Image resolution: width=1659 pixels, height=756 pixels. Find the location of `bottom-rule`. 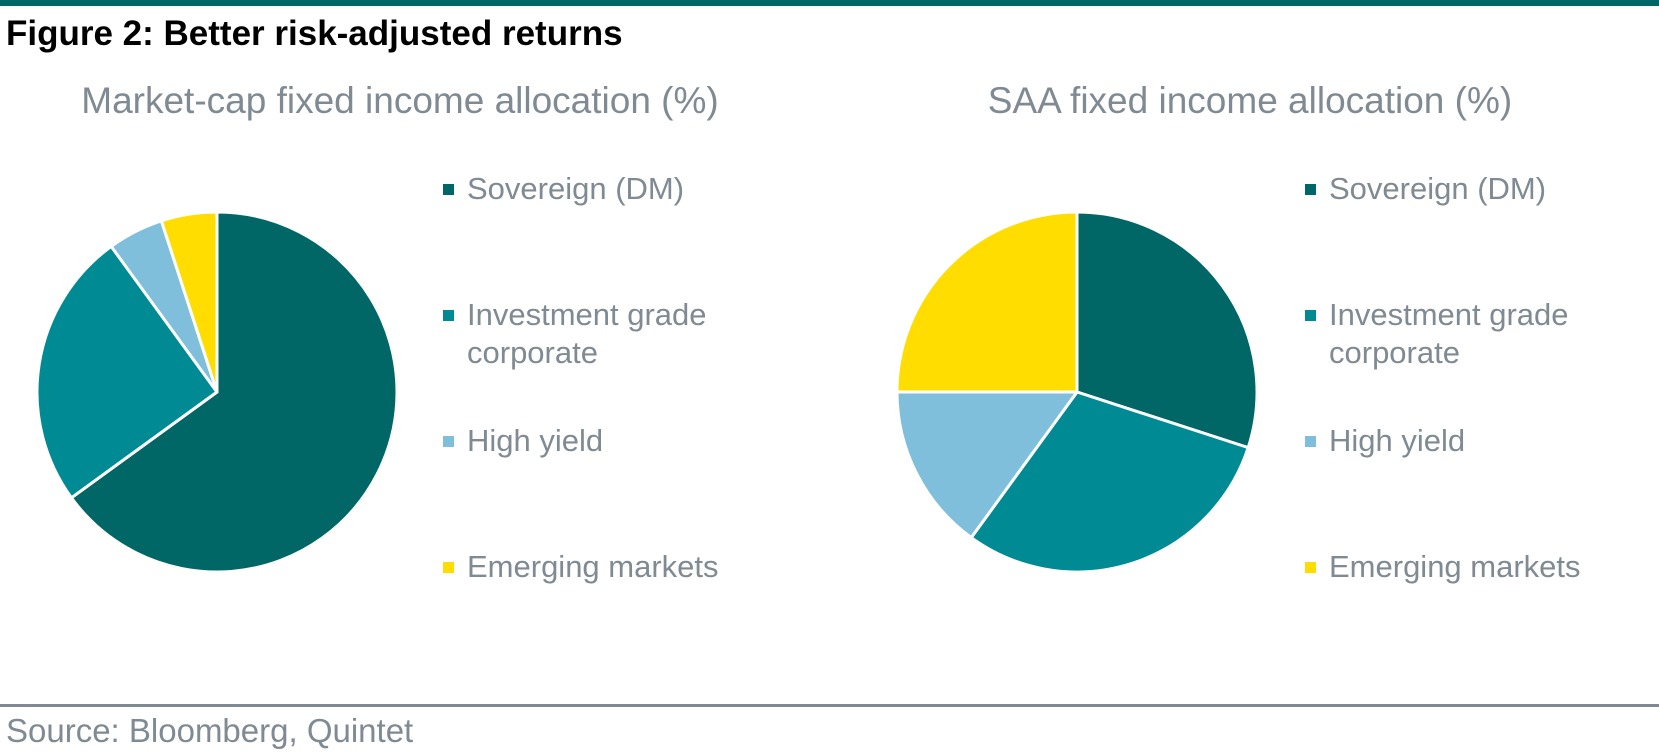

bottom-rule is located at coordinates (829, 705).